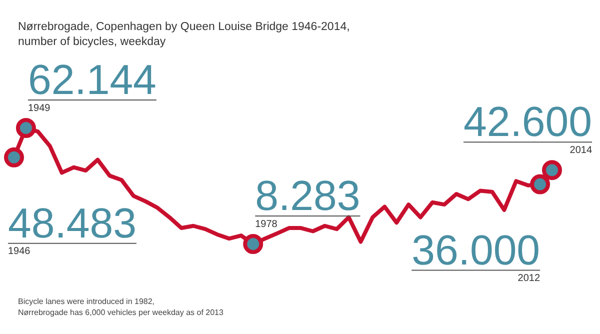  I want to click on data-label: 36.000, so click(476, 250).